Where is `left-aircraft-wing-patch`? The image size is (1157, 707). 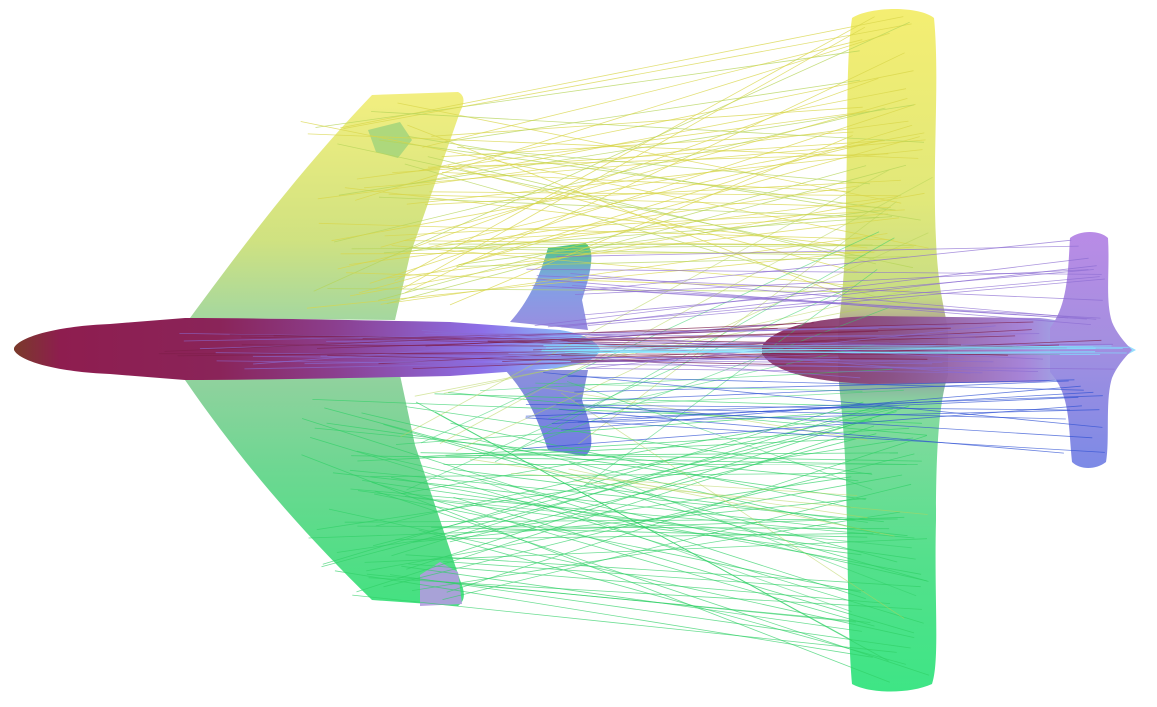 left-aircraft-wing-patch is located at coordinates (390, 140).